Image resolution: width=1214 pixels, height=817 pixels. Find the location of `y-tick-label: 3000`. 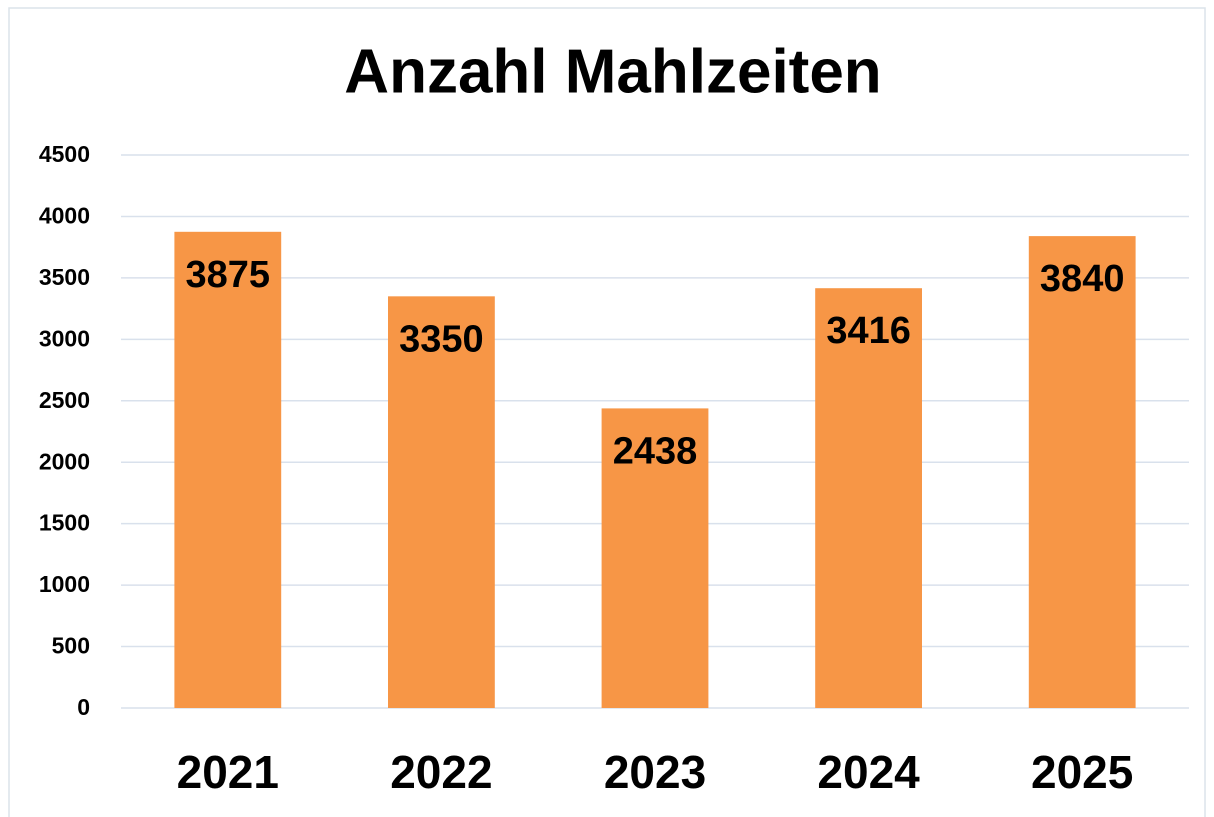

y-tick-label: 3000 is located at coordinates (64, 338).